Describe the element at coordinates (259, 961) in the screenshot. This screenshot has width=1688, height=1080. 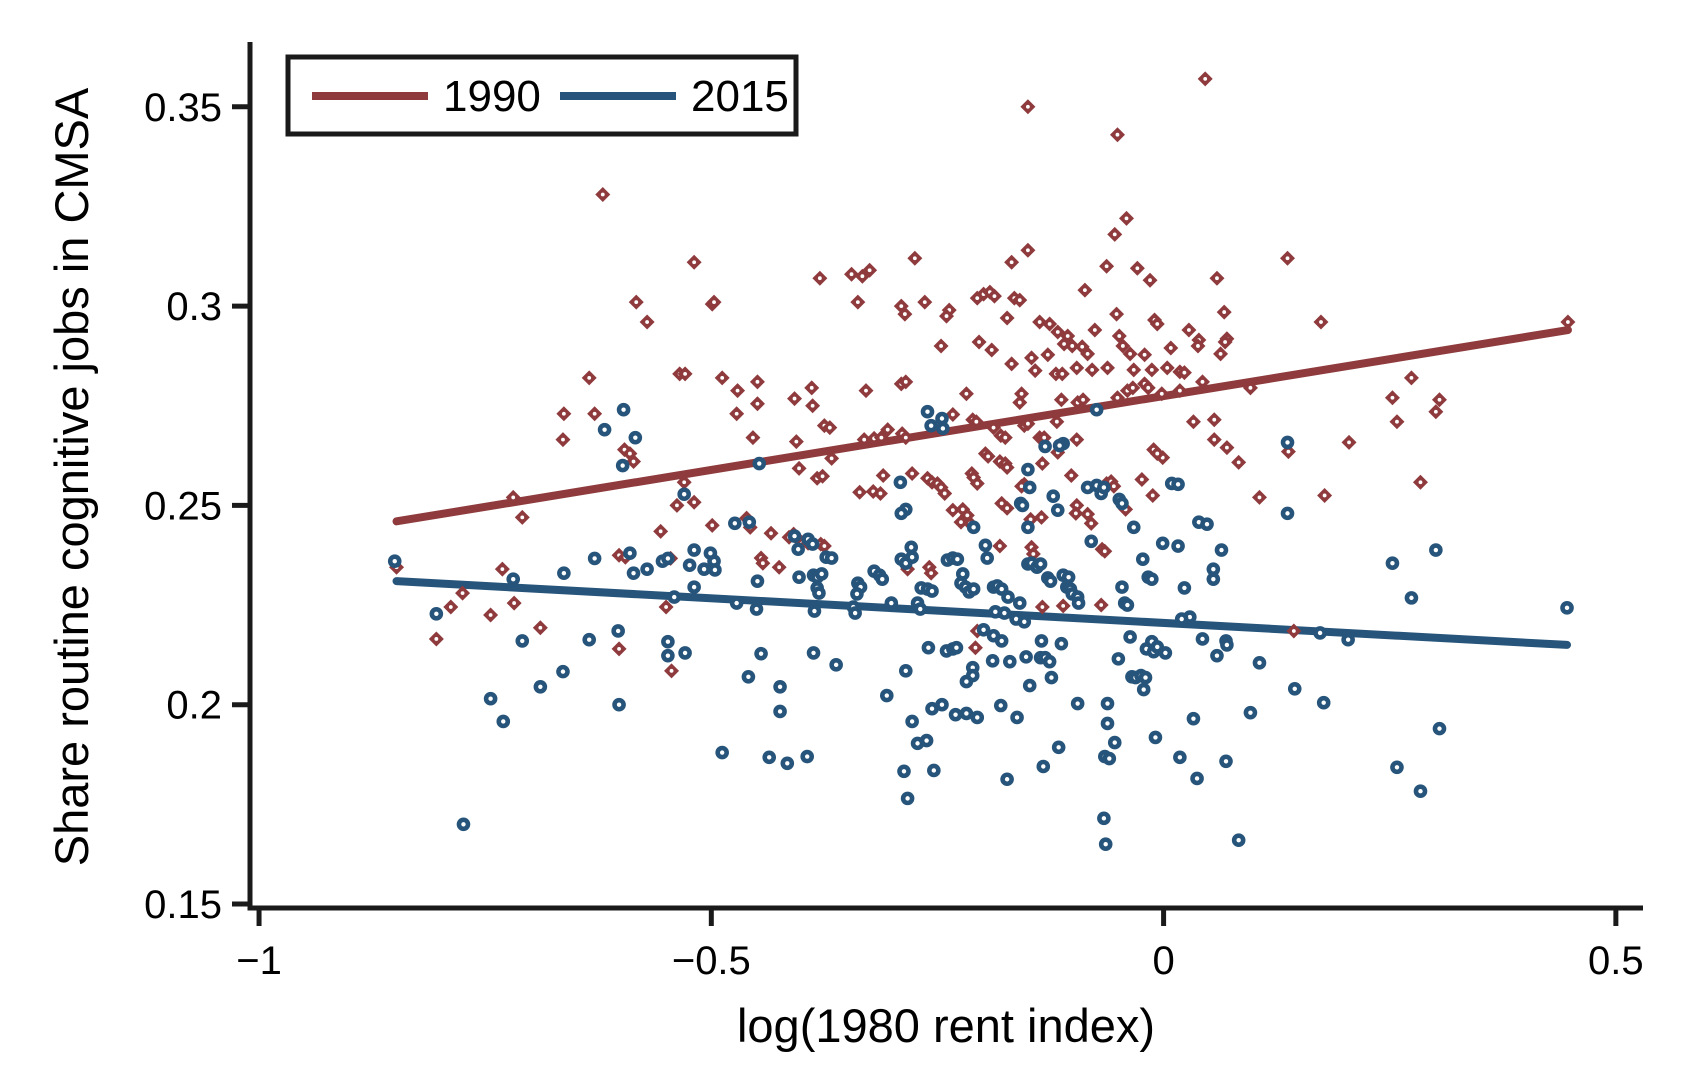
I see `x-tick-label: −1` at that location.